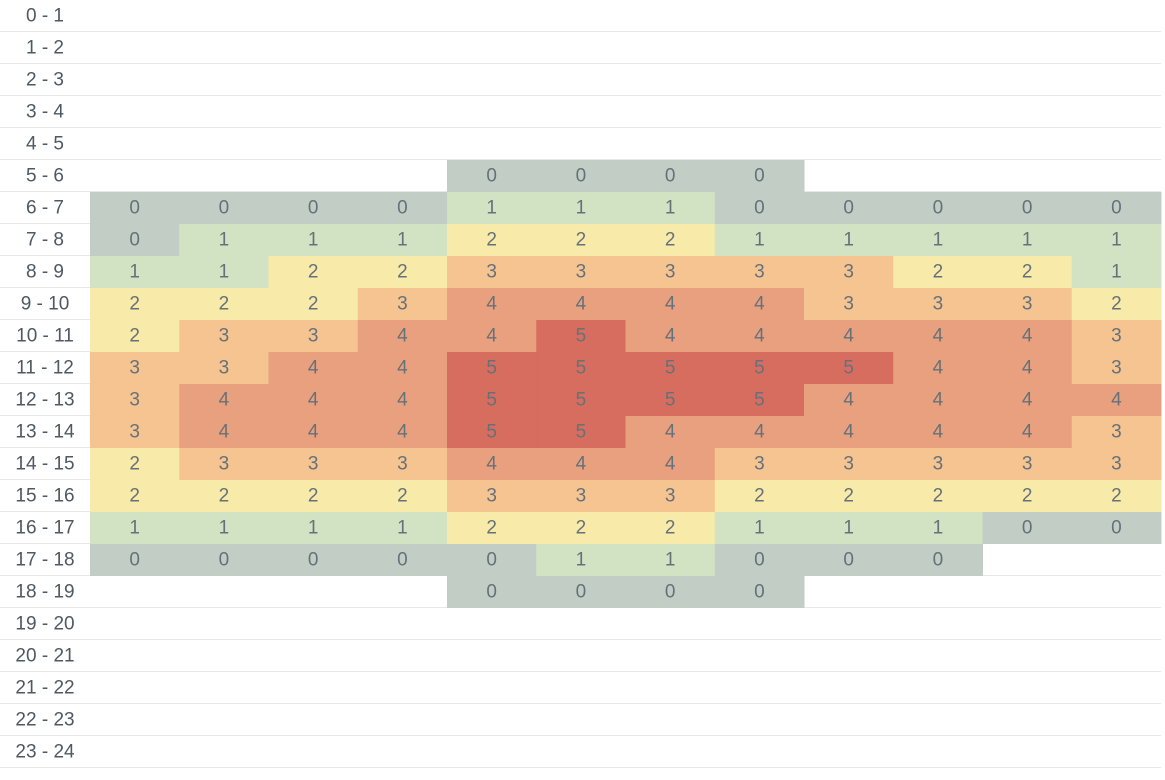 Image resolution: width=1165 pixels, height=780 pixels. Describe the element at coordinates (44, 400) in the screenshot. I see `row-label: 12 - 13` at that location.